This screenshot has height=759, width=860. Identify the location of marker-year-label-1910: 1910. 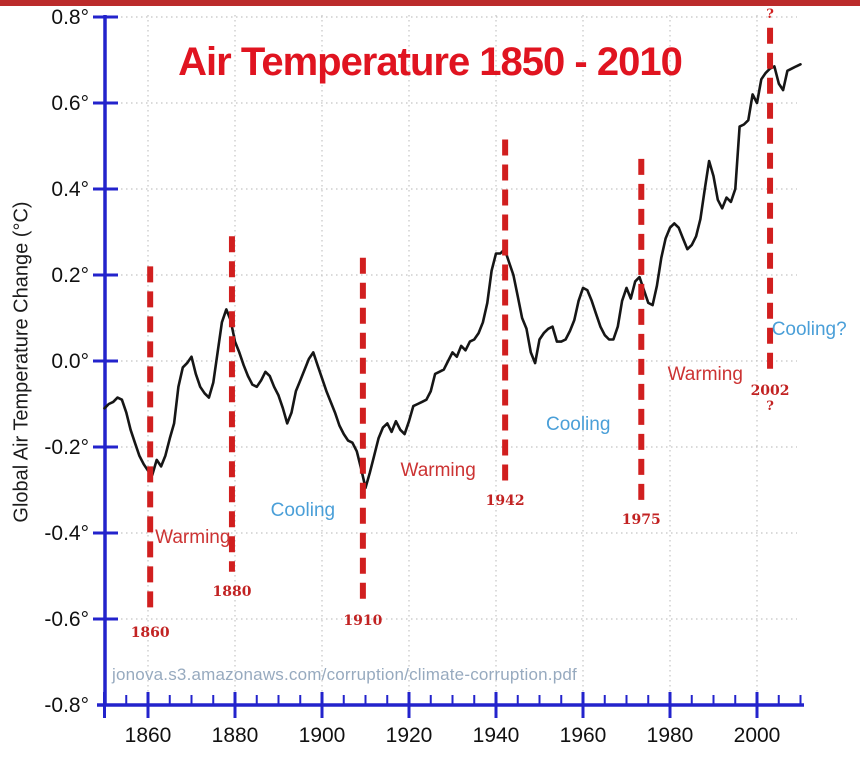
(363, 621).